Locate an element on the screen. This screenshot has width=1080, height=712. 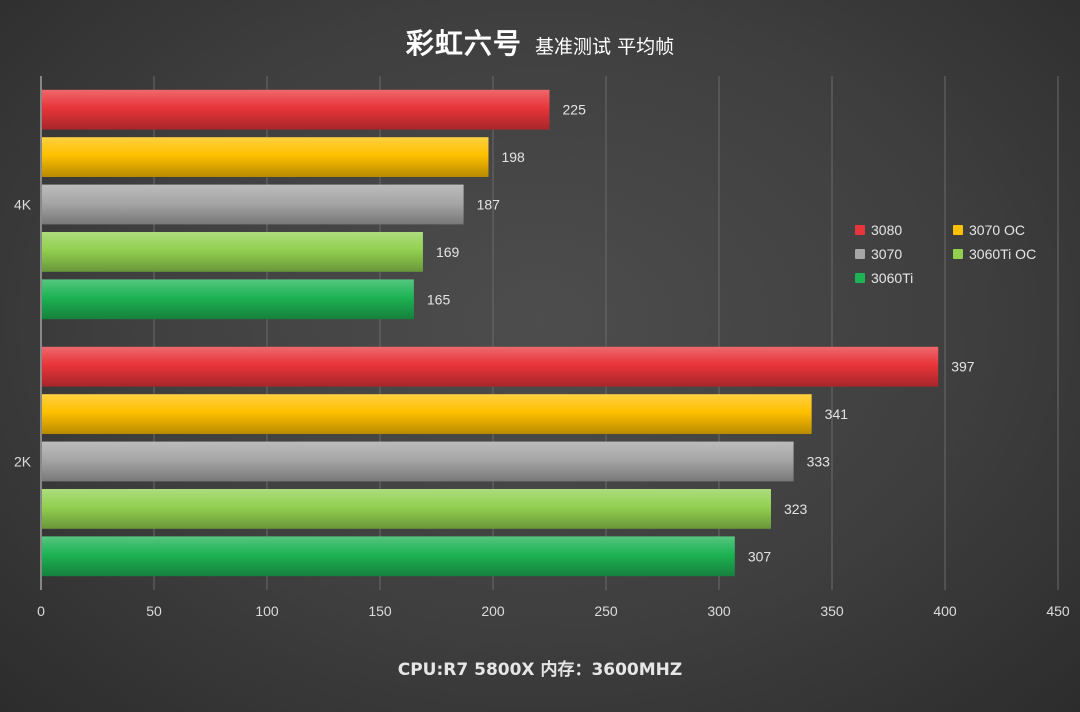
legend-item: 3070 OC is located at coordinates (1003, 230).